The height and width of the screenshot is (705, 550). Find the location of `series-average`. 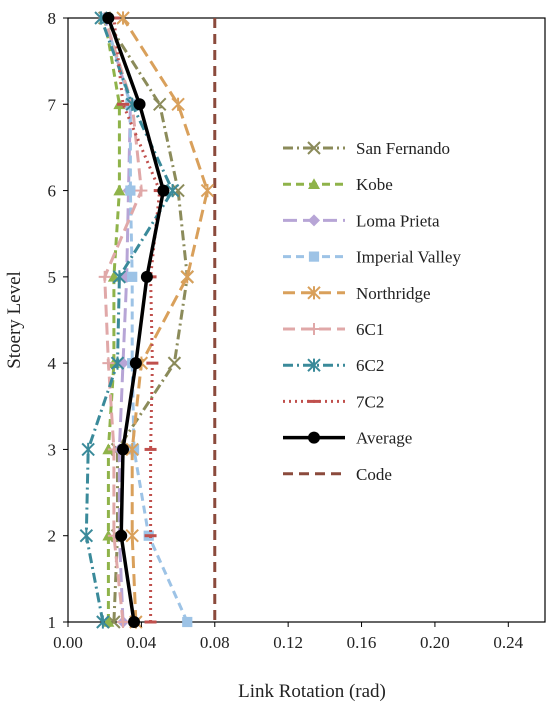

series-average is located at coordinates (136, 320).